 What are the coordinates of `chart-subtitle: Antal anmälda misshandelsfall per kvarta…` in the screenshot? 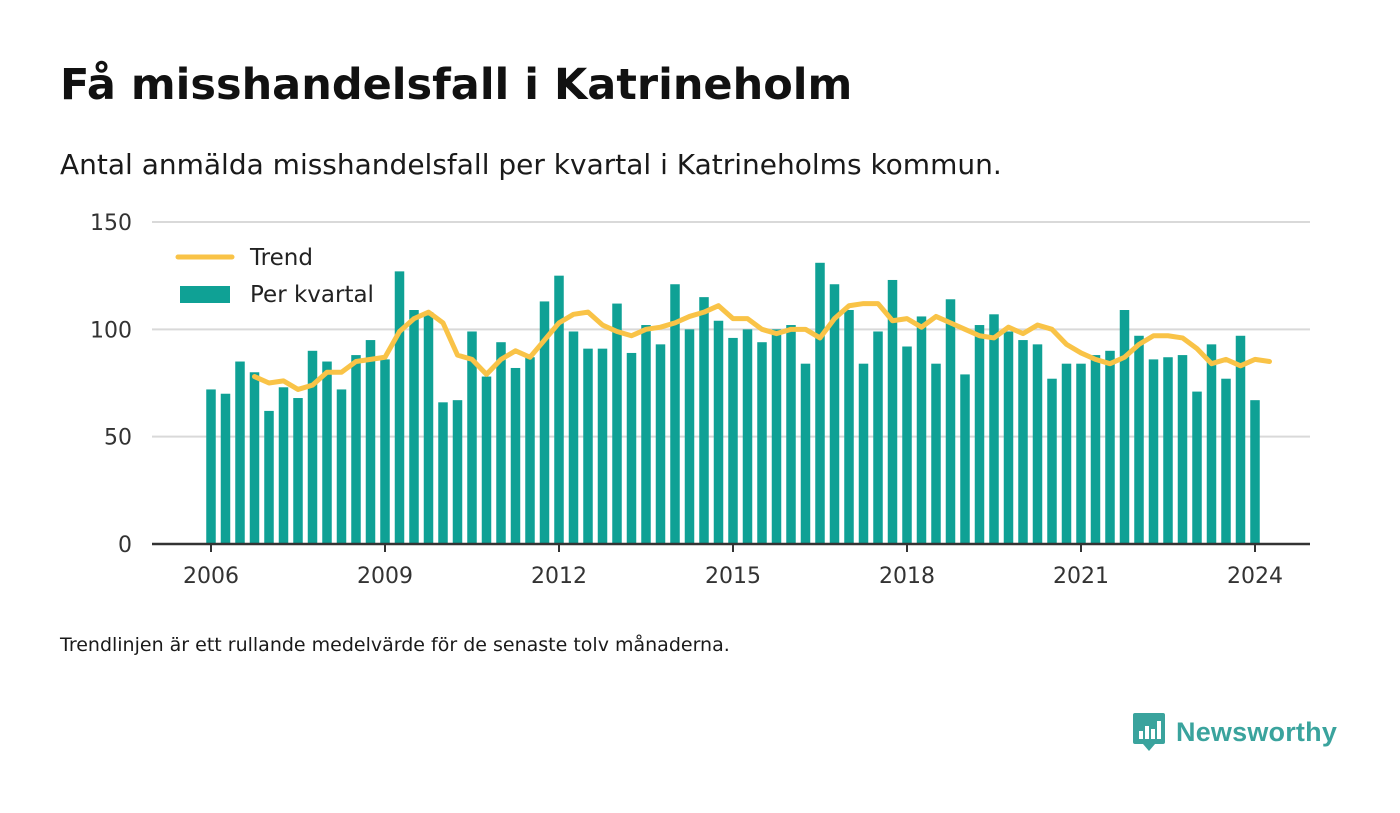 It's located at (531, 164).